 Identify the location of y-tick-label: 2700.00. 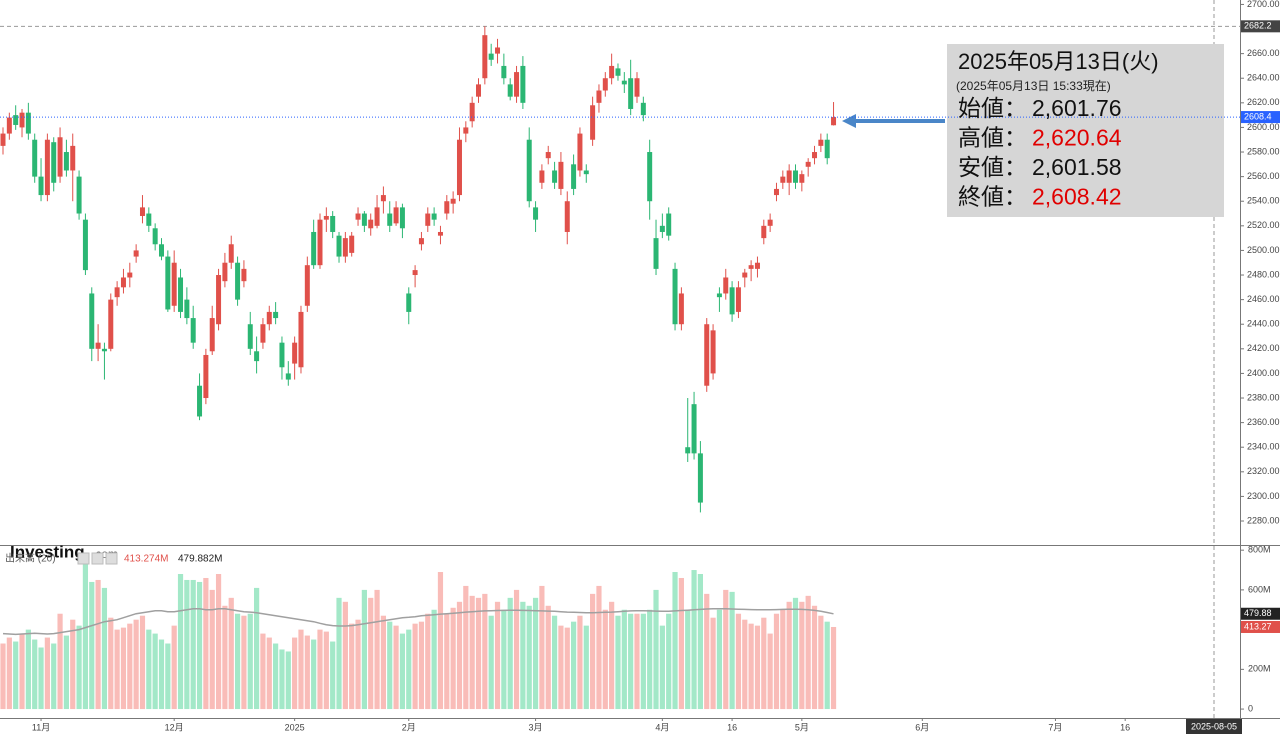
(1263, 4).